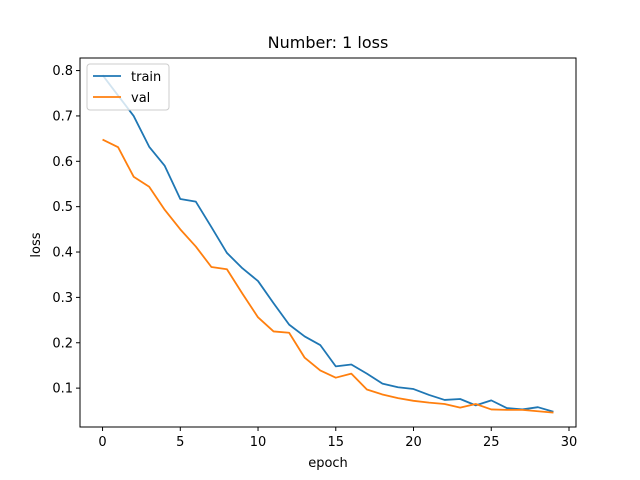 This screenshot has height=480, width=640. Describe the element at coordinates (62, 253) in the screenshot. I see `y-tick-label: 0.4` at that location.